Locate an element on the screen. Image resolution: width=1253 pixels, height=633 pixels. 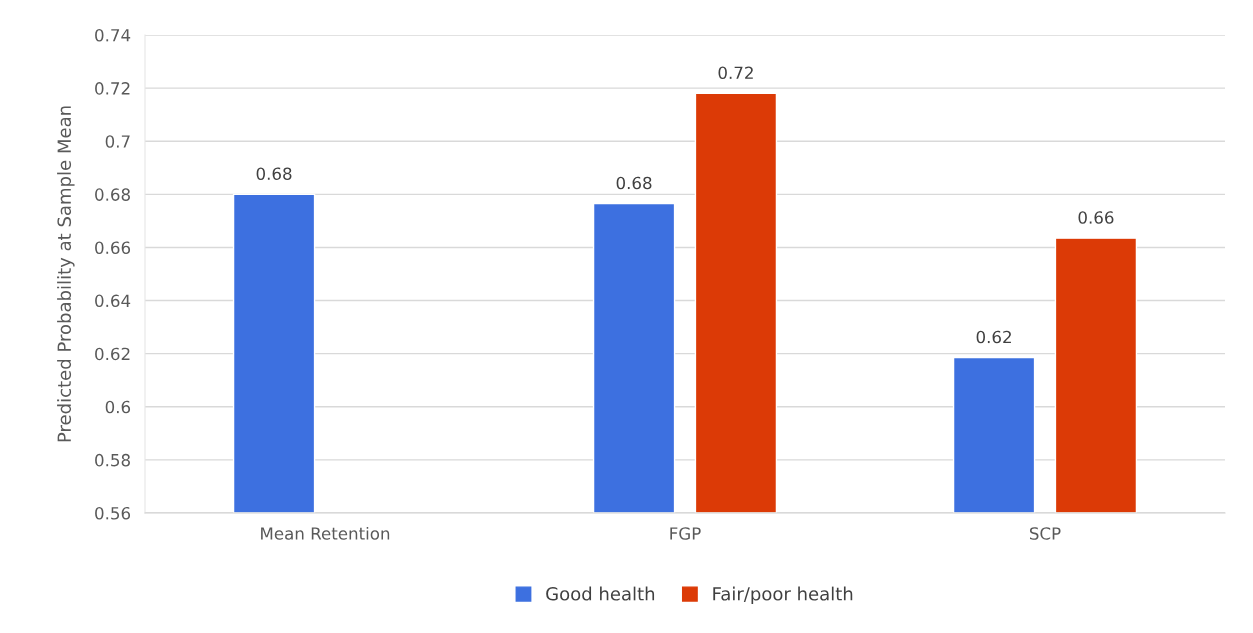
y-tick-label: 0.72 is located at coordinates (112, 88).